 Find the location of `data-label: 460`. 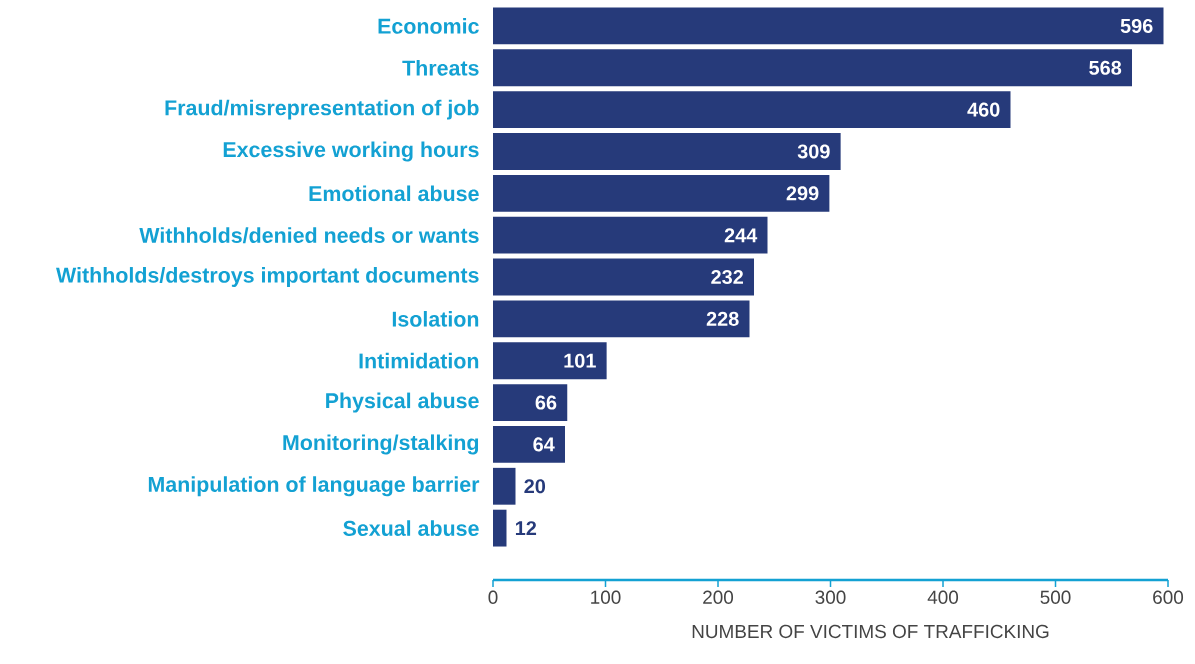

data-label: 460 is located at coordinates (983, 109).